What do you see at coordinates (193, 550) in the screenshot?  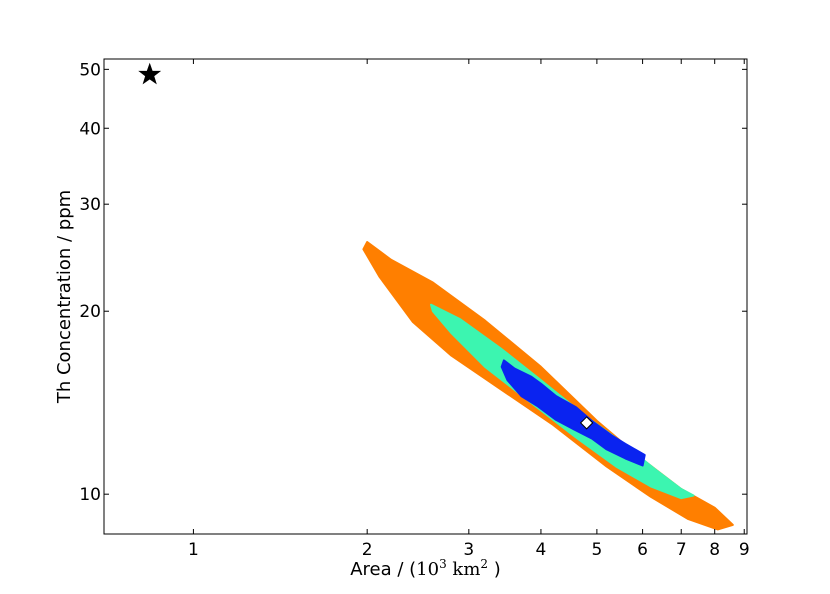 I see `x-tick-label: 1` at bounding box center [193, 550].